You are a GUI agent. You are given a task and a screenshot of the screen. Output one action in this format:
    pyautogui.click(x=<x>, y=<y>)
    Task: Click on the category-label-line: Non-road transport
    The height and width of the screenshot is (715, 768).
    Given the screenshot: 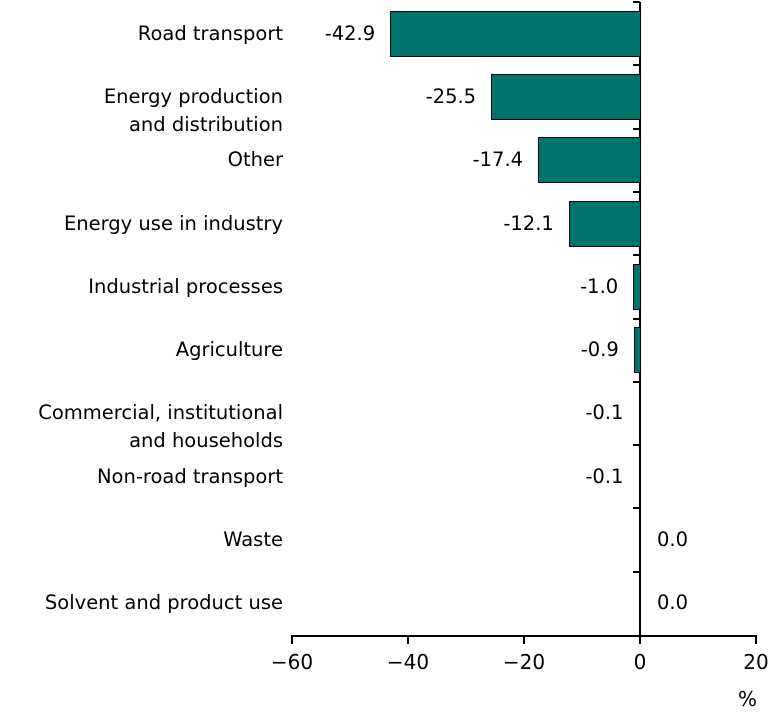 What is the action you would take?
    pyautogui.click(x=189, y=476)
    